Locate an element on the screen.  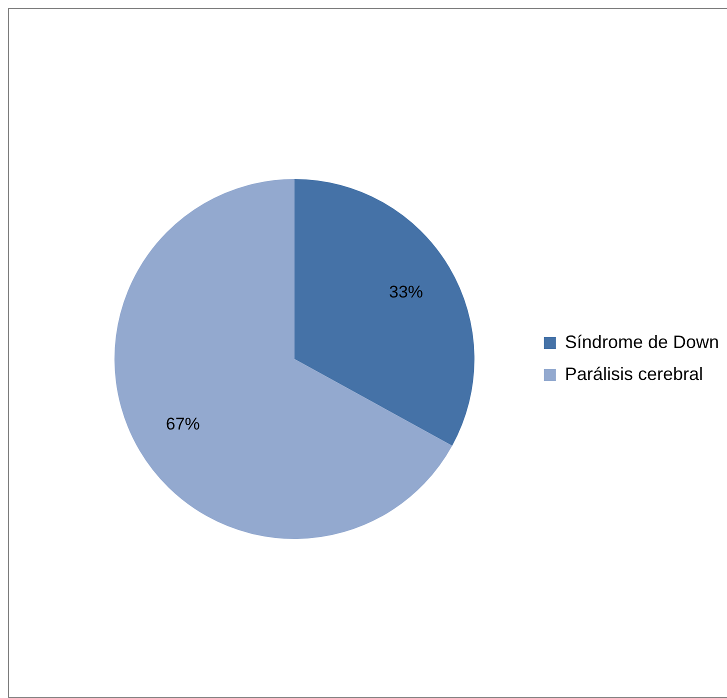
legend-label: Síndrome de Down is located at coordinates (642, 342).